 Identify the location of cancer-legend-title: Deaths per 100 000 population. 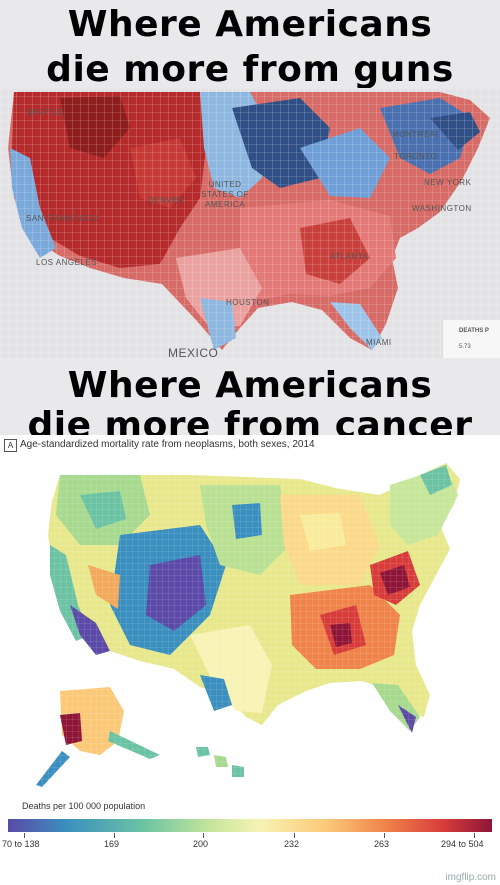
(84, 806).